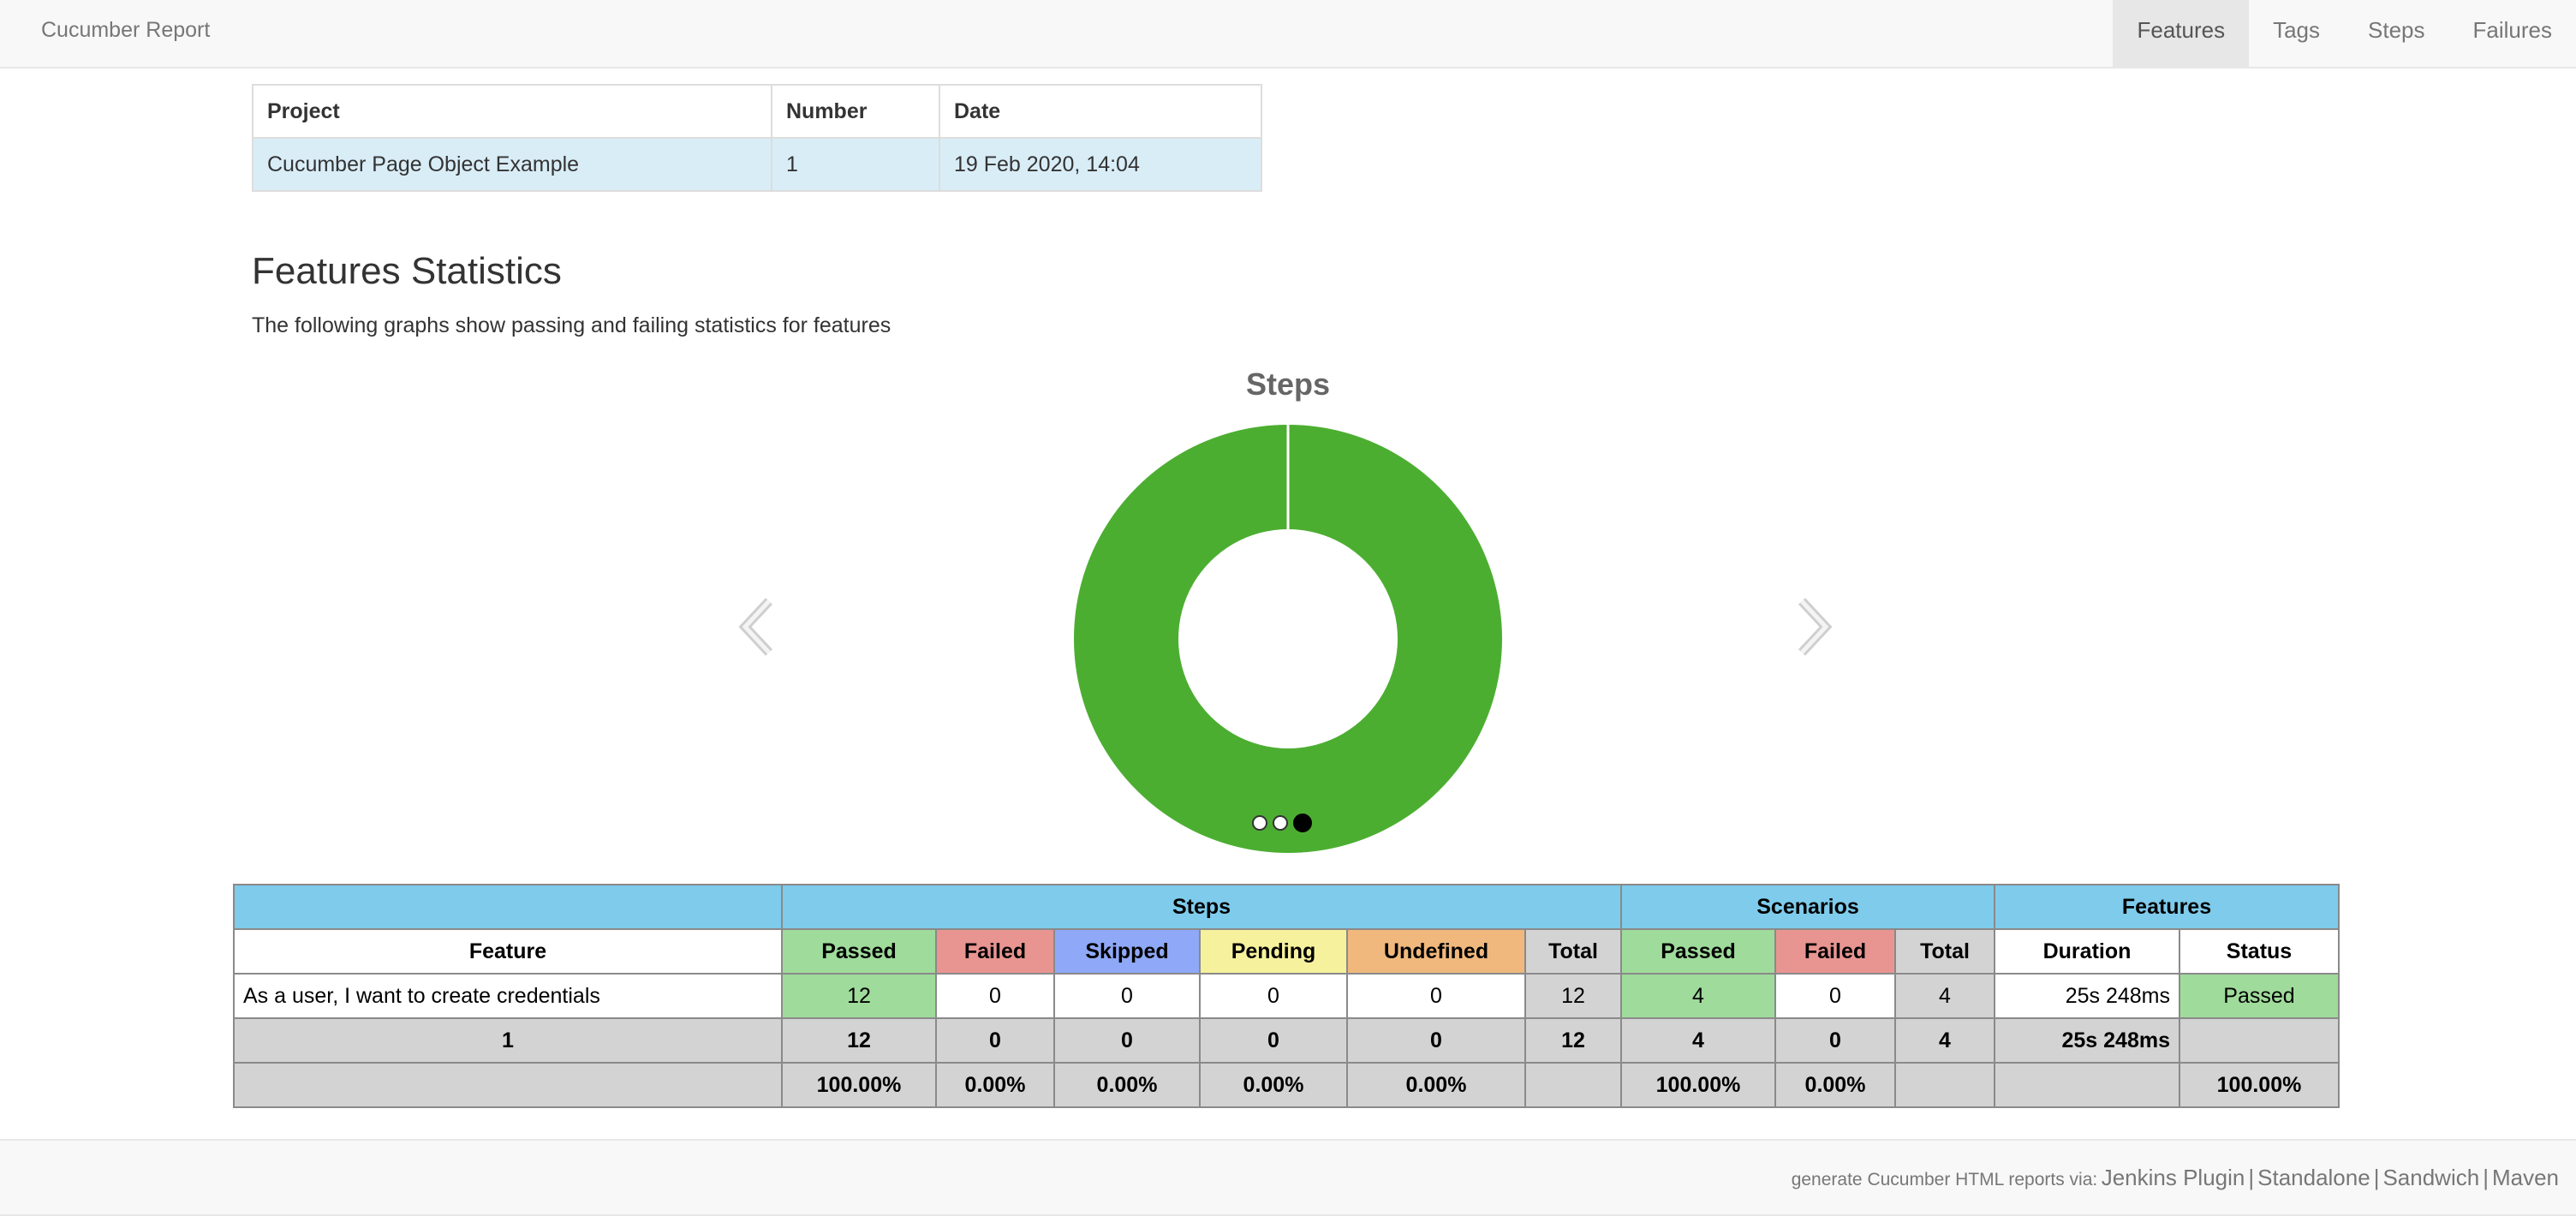 This screenshot has width=2576, height=1228. I want to click on percent-feature-empty, so click(508, 1085).